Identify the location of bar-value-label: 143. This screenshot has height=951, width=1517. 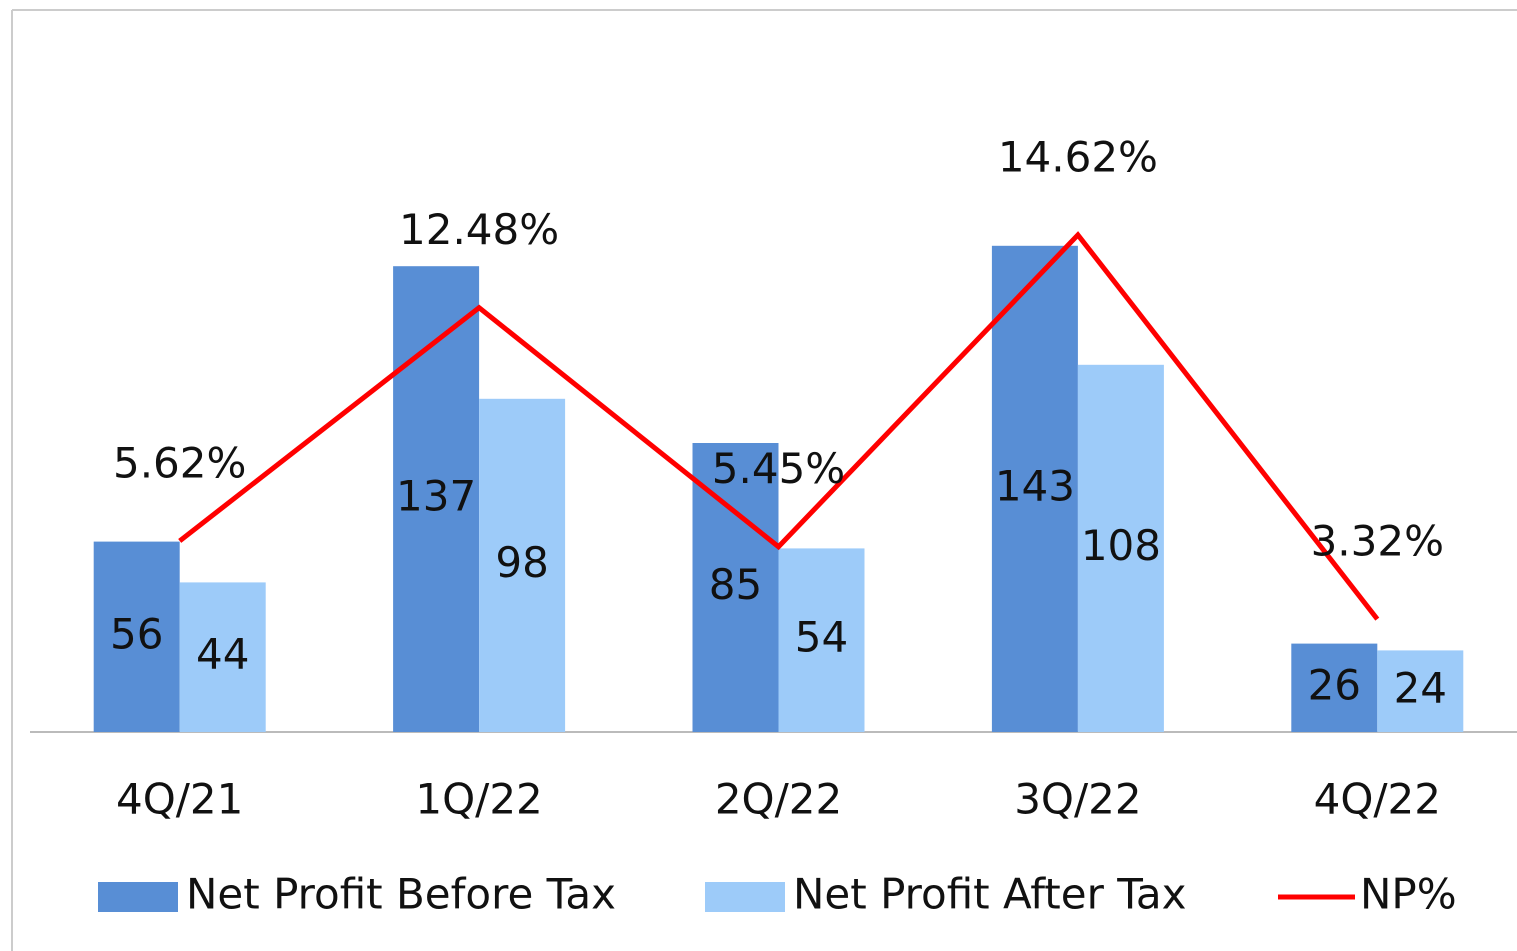
(1035, 485).